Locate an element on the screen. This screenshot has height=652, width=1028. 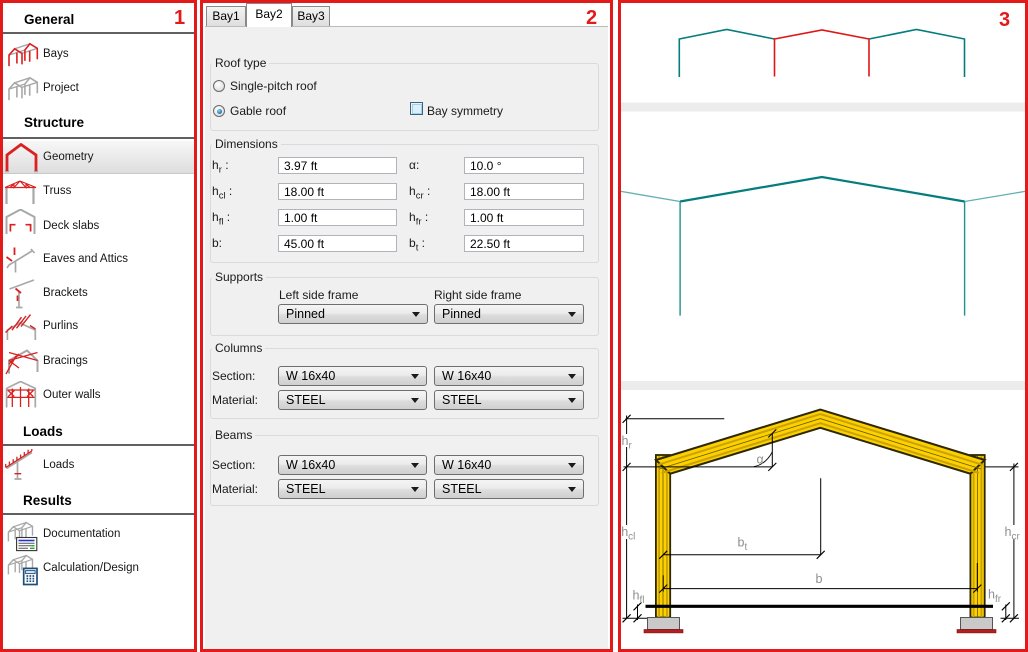
svg-text: α is located at coordinates (760, 460).